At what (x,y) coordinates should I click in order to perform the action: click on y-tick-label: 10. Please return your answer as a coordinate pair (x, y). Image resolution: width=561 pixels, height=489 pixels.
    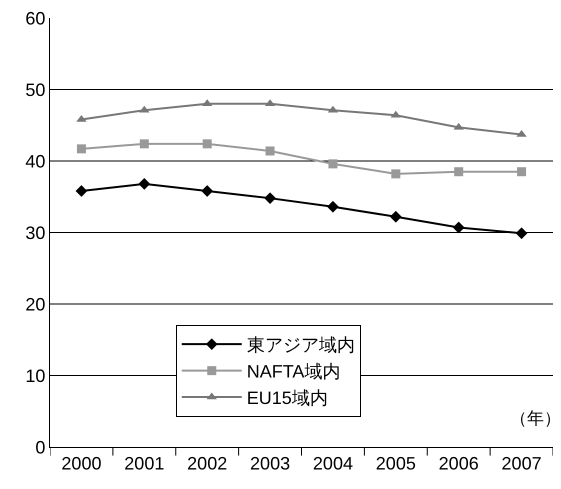
    Looking at the image, I should click on (35, 376).